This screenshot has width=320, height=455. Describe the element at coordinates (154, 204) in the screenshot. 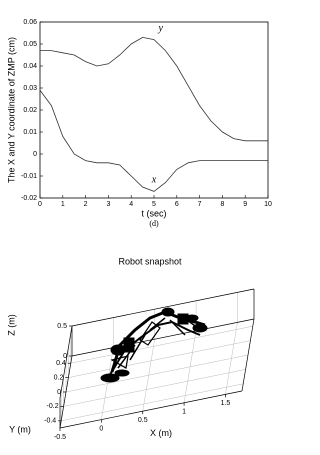

I see `x-tick-label: 5` at that location.